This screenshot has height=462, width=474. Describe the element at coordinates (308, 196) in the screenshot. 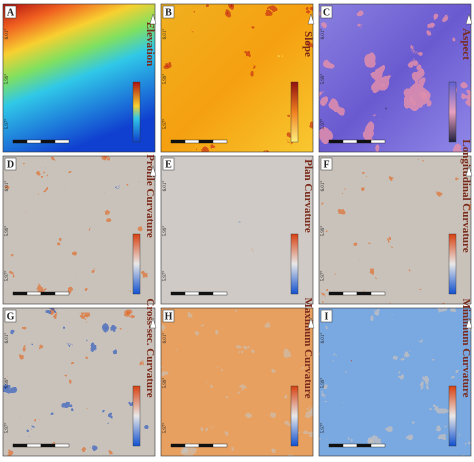

I see `panel-title: Plan Curvature` at that location.